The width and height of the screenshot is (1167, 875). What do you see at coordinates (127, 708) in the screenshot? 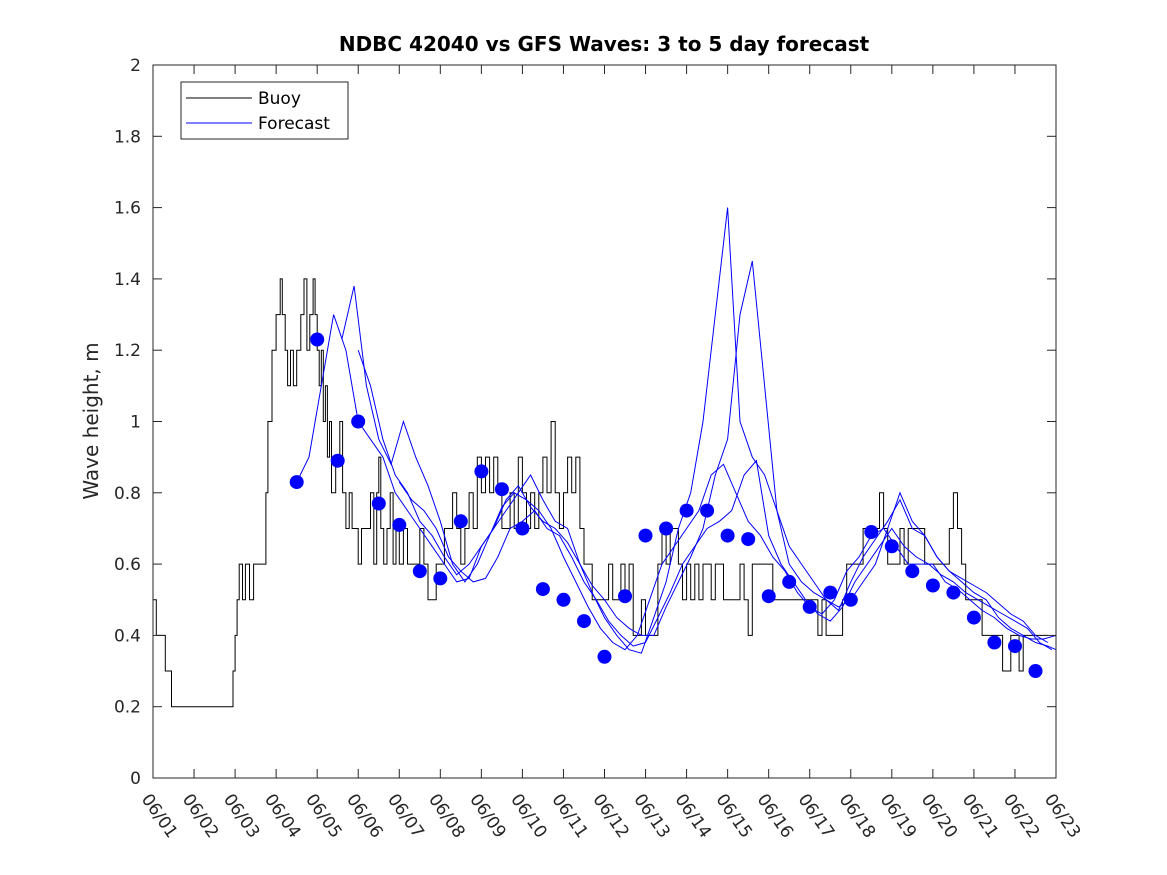
I see `y-tick-label: 0.2` at bounding box center [127, 708].